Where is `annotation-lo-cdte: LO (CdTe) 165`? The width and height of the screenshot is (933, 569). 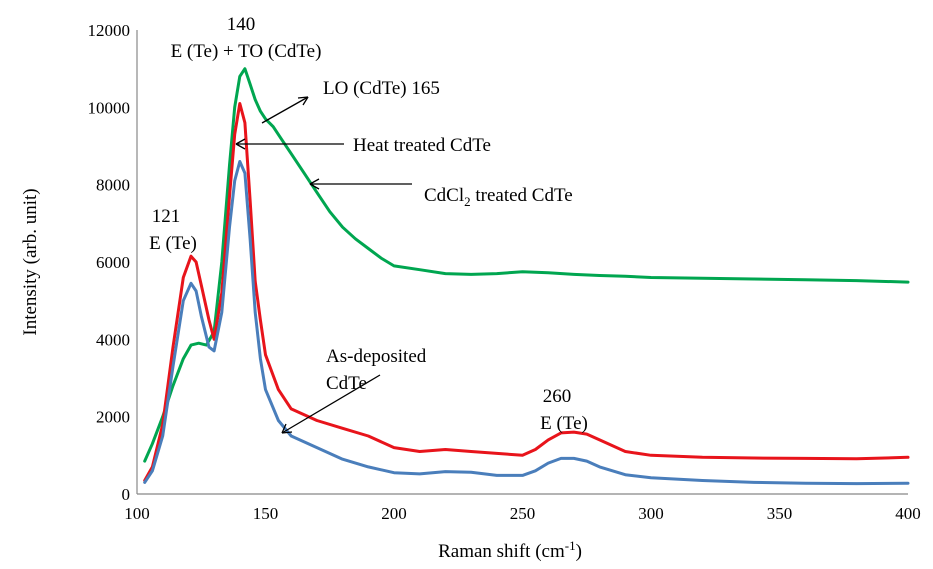
annotation-lo-cdte: LO (CdTe) 165 is located at coordinates (381, 88).